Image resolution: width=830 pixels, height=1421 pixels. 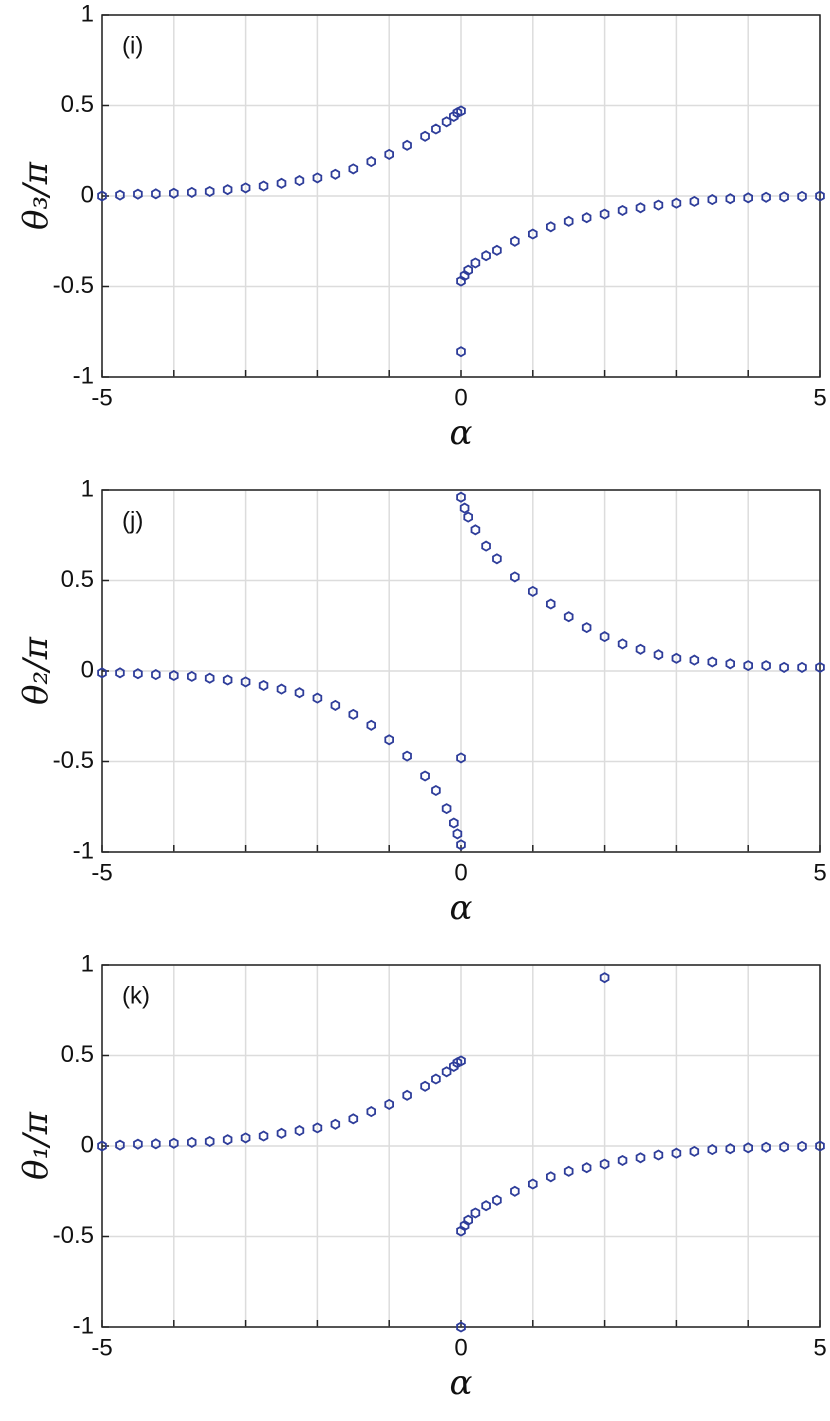 I want to click on panel-label: (i), so click(x=132, y=45).